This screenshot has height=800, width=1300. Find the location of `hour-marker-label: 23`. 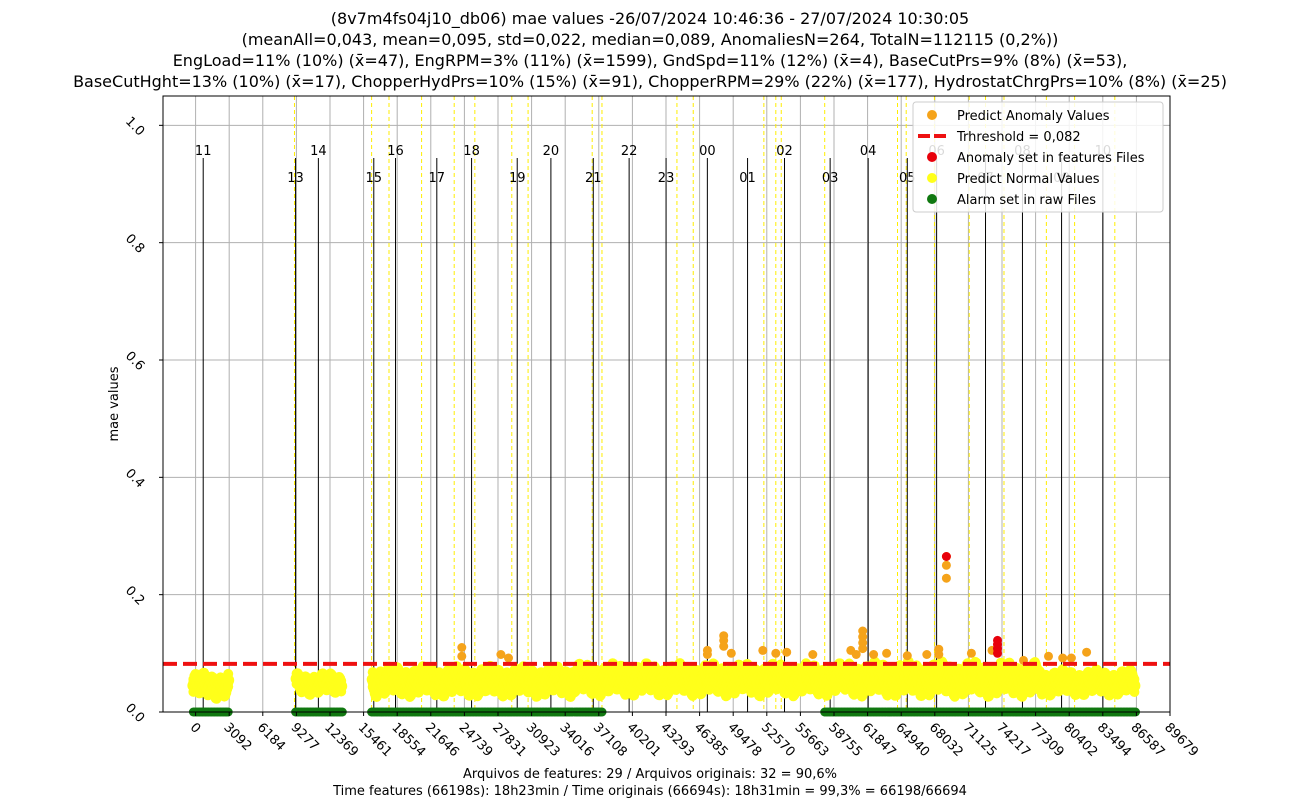

hour-marker-label: 23 is located at coordinates (666, 178).